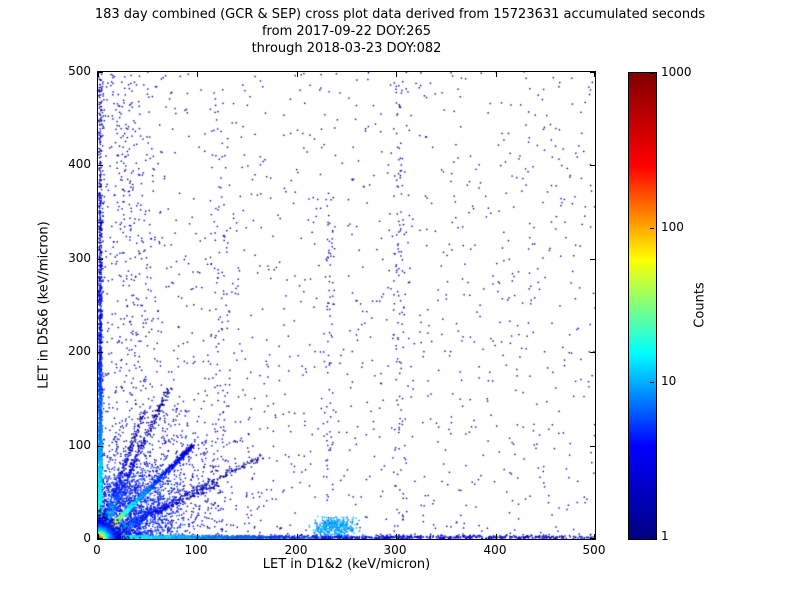 The image size is (800, 600). Describe the element at coordinates (79, 445) in the screenshot. I see `y-tick-label: 100` at that location.